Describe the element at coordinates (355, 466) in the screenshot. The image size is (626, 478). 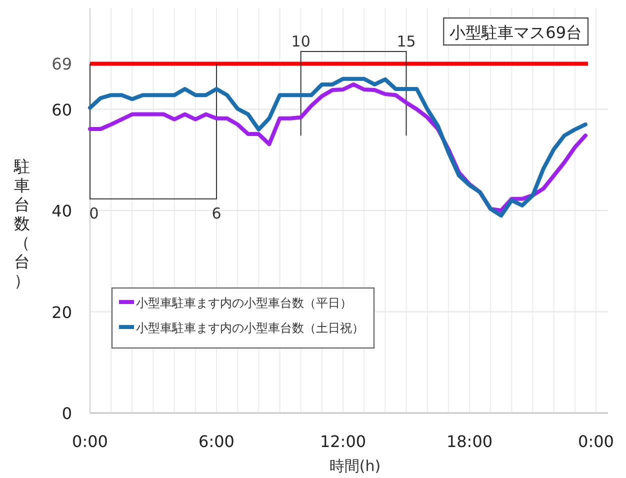
I see `xlabel: 時間(h)` at that location.